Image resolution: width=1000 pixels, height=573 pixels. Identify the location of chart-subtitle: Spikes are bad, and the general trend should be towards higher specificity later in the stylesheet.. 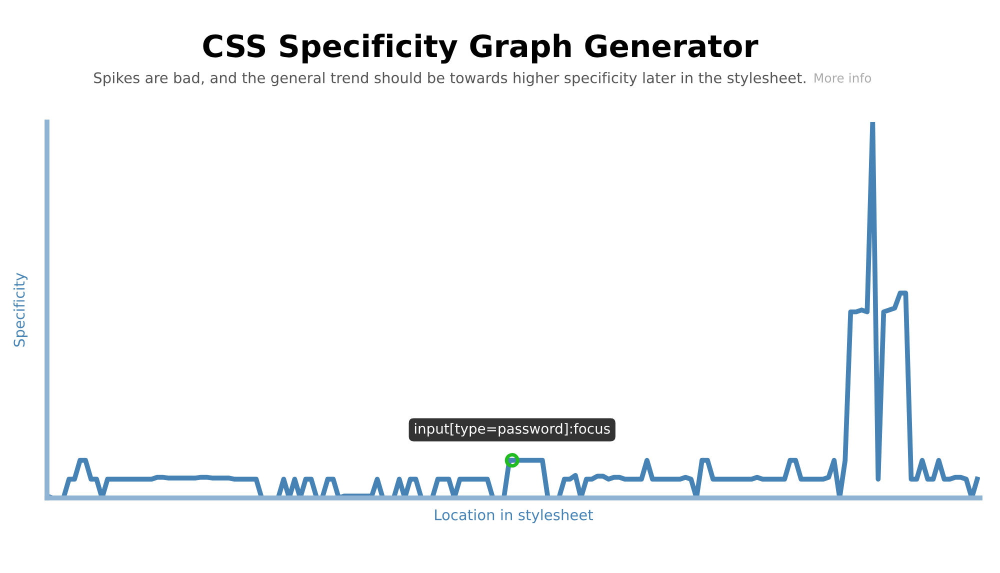
(450, 79).